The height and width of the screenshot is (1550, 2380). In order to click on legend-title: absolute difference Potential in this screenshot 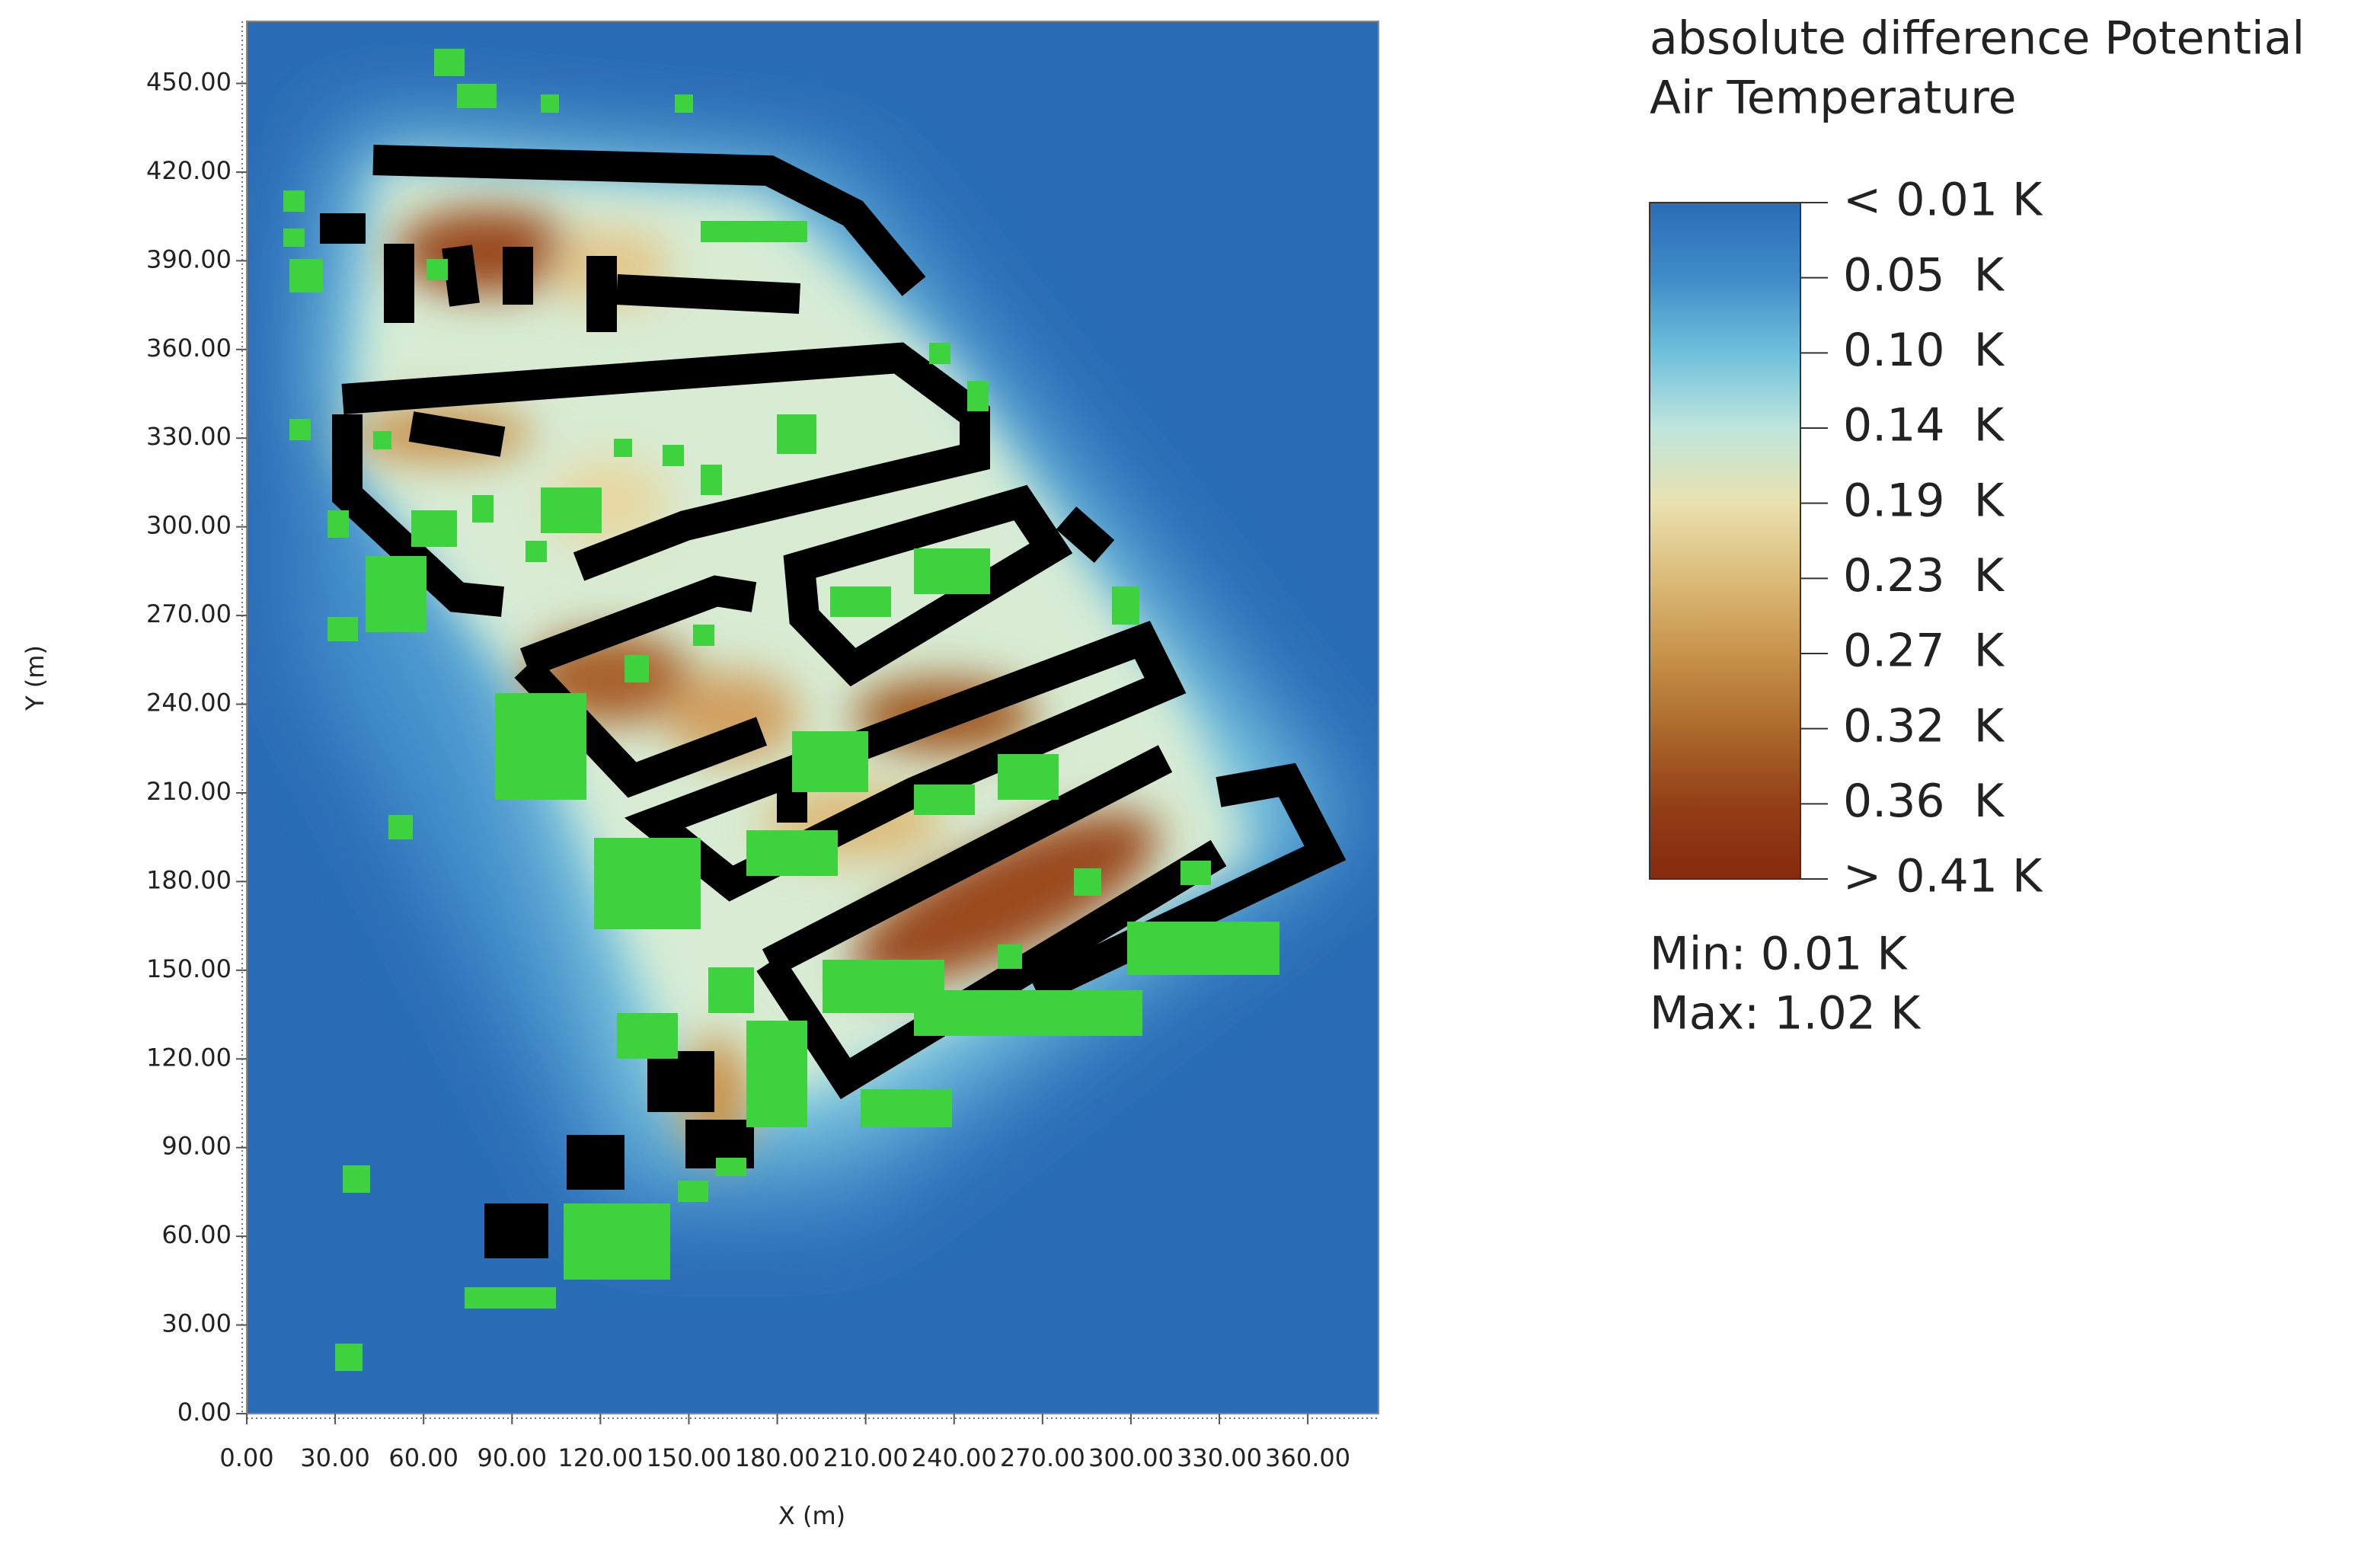, I will do `click(1978, 39)`.